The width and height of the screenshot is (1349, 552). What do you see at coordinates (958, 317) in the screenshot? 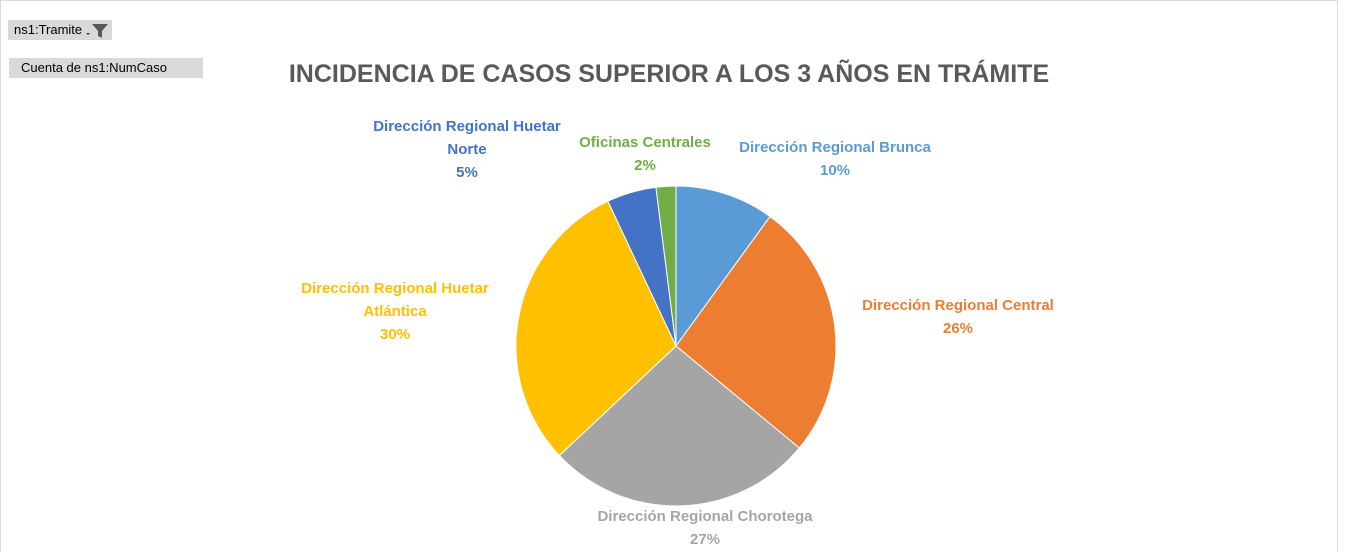
I see `slice-label: Dirección Regional Central 26%` at bounding box center [958, 317].